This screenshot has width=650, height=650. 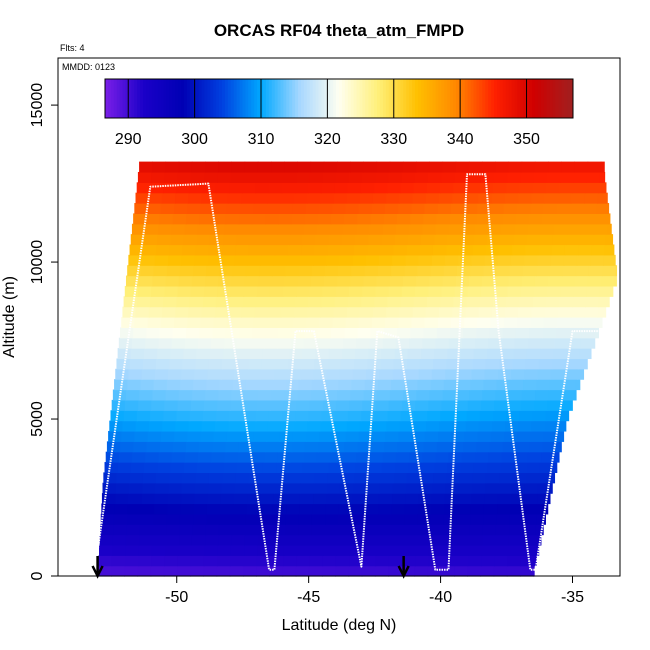 What do you see at coordinates (176, 597) in the screenshot?
I see `x-tick-label: -50` at bounding box center [176, 597].